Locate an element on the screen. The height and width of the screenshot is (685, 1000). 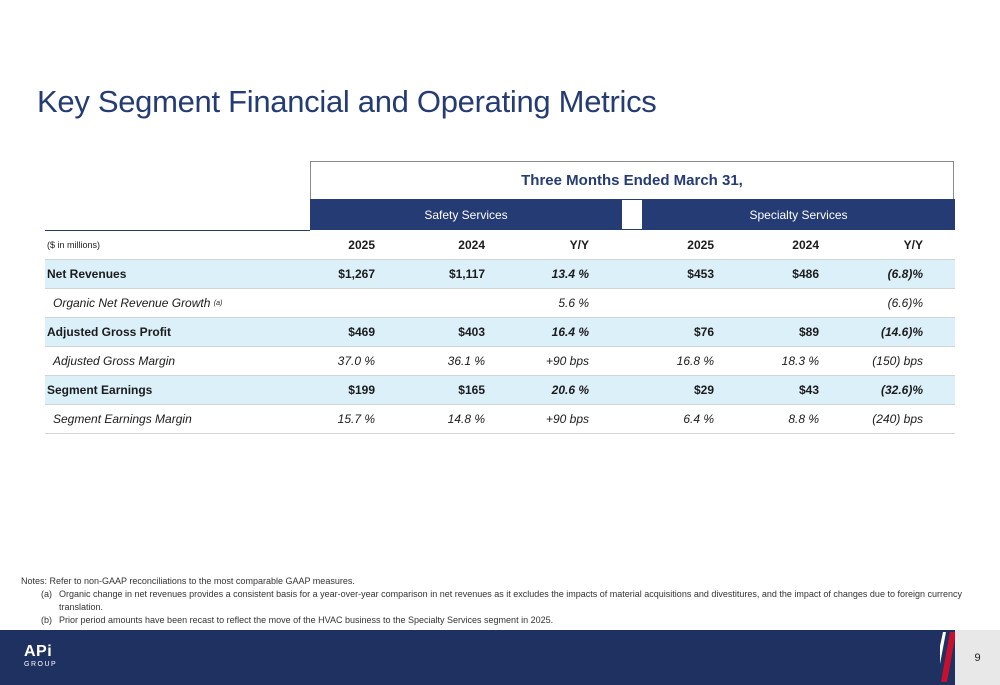
table-cell: $76 is located at coordinates (703, 332).